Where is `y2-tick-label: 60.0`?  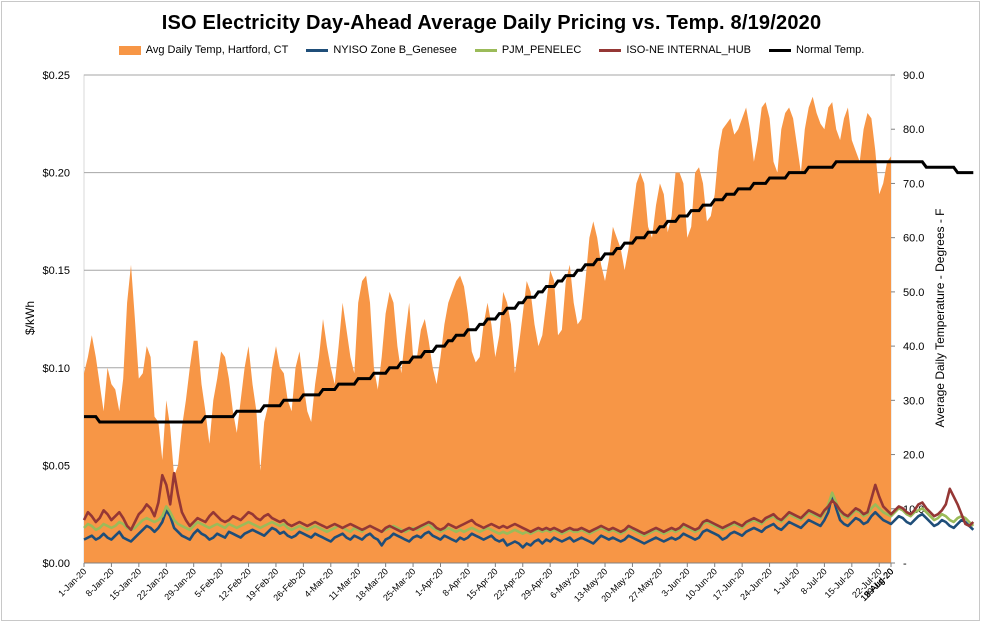
y2-tick-label: 60.0 is located at coordinates (913, 239).